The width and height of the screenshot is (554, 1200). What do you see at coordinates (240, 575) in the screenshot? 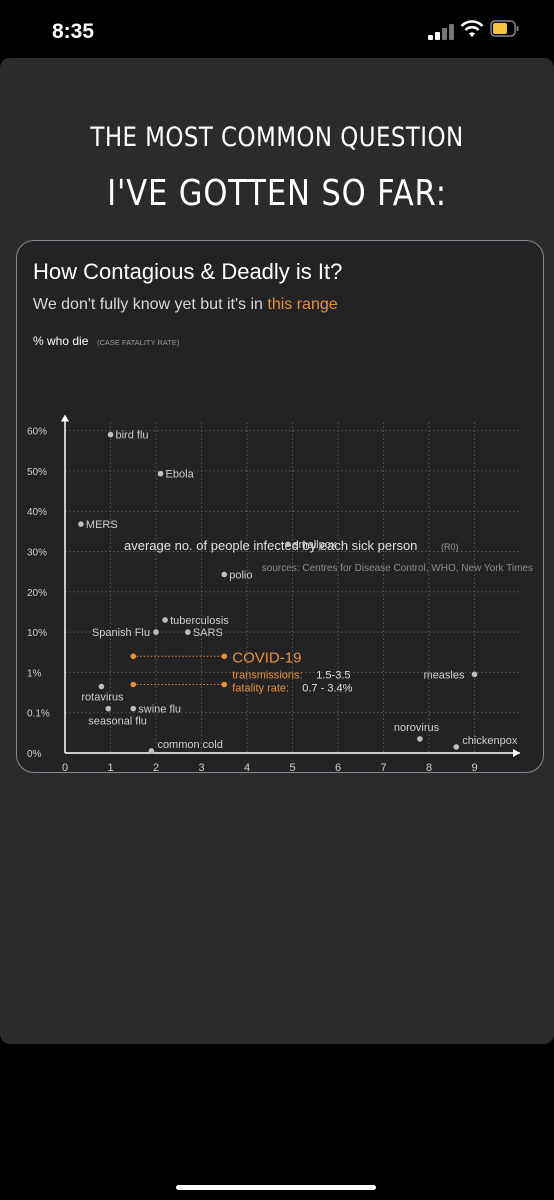
I see `data-point-label: polio` at bounding box center [240, 575].